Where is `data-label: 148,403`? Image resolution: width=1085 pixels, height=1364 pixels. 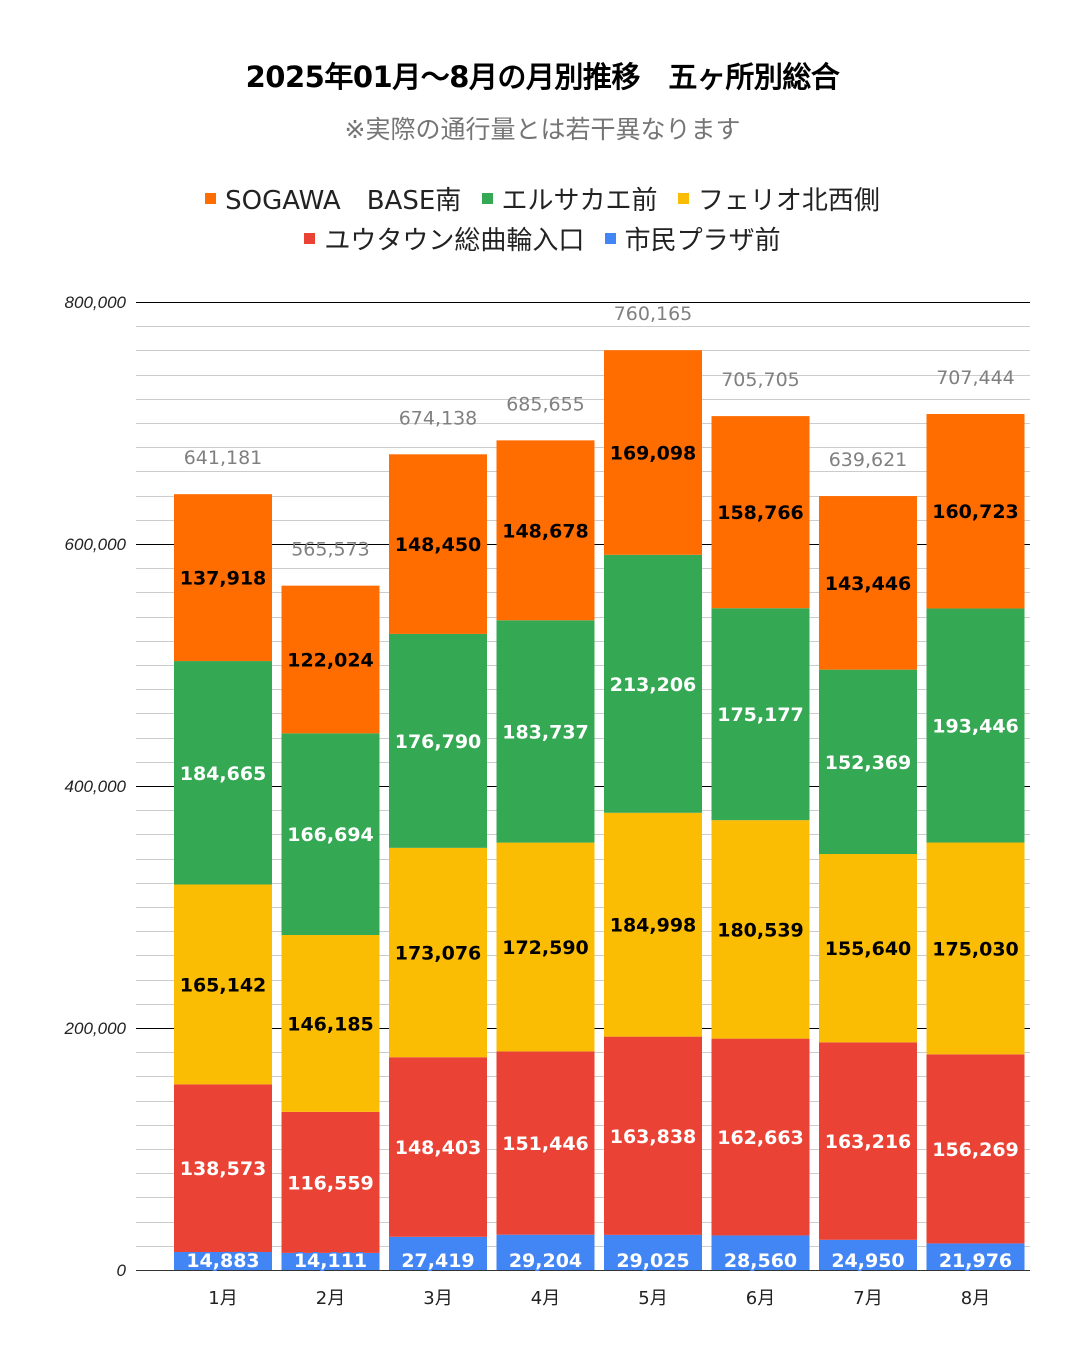 data-label: 148,403 is located at coordinates (438, 1148).